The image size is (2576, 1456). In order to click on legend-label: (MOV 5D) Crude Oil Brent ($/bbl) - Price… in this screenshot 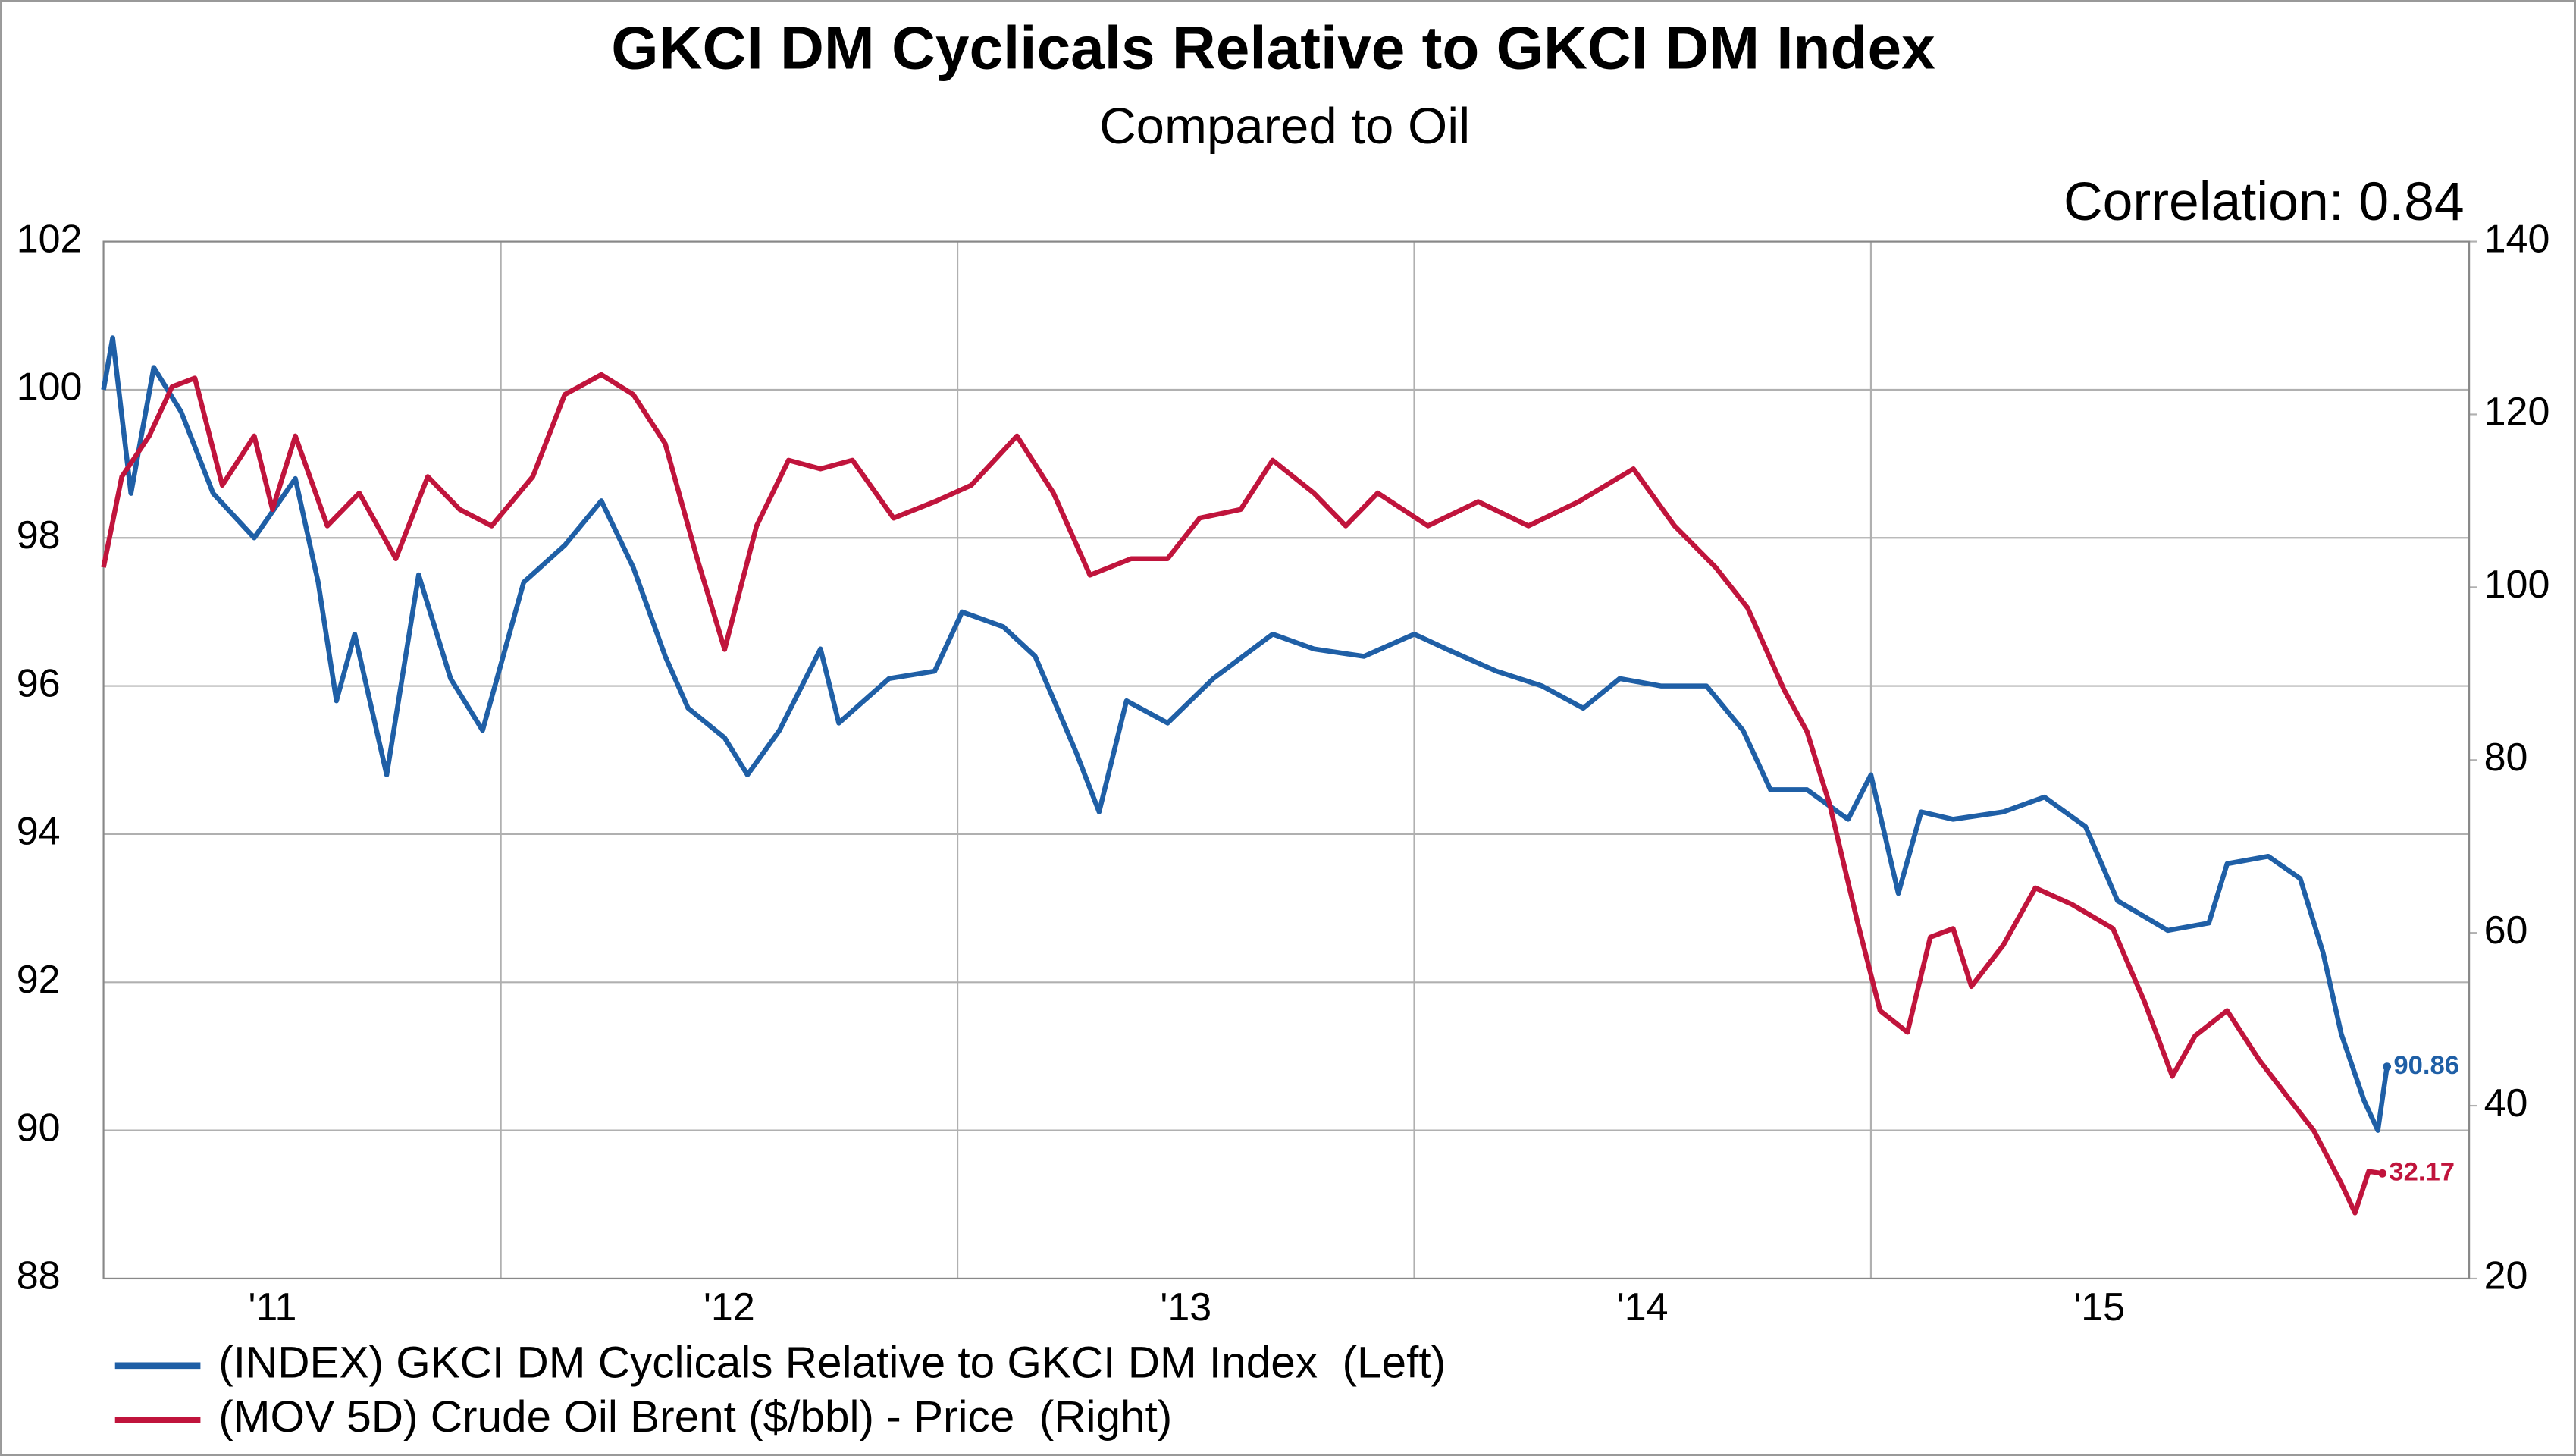, I will do `click(695, 1417)`.